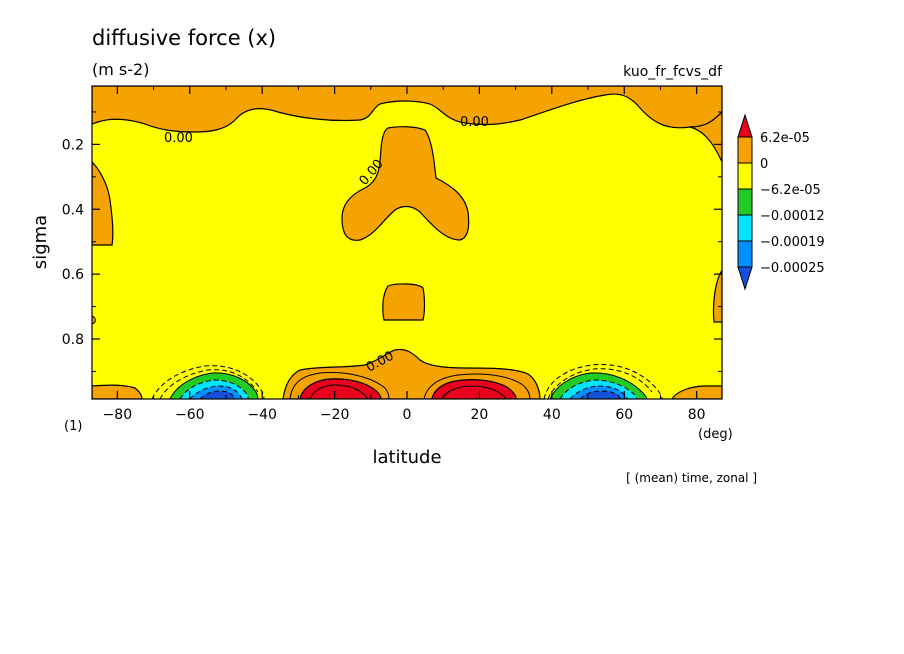  I want to click on contour-label-1: 0.00, so click(474, 122).